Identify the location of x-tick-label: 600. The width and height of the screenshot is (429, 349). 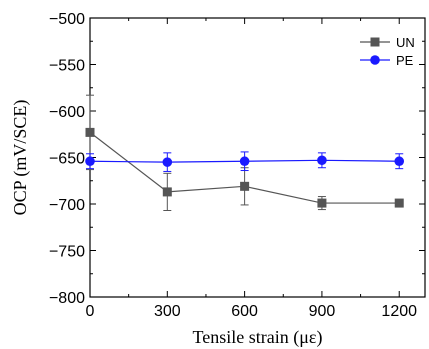
(244, 311).